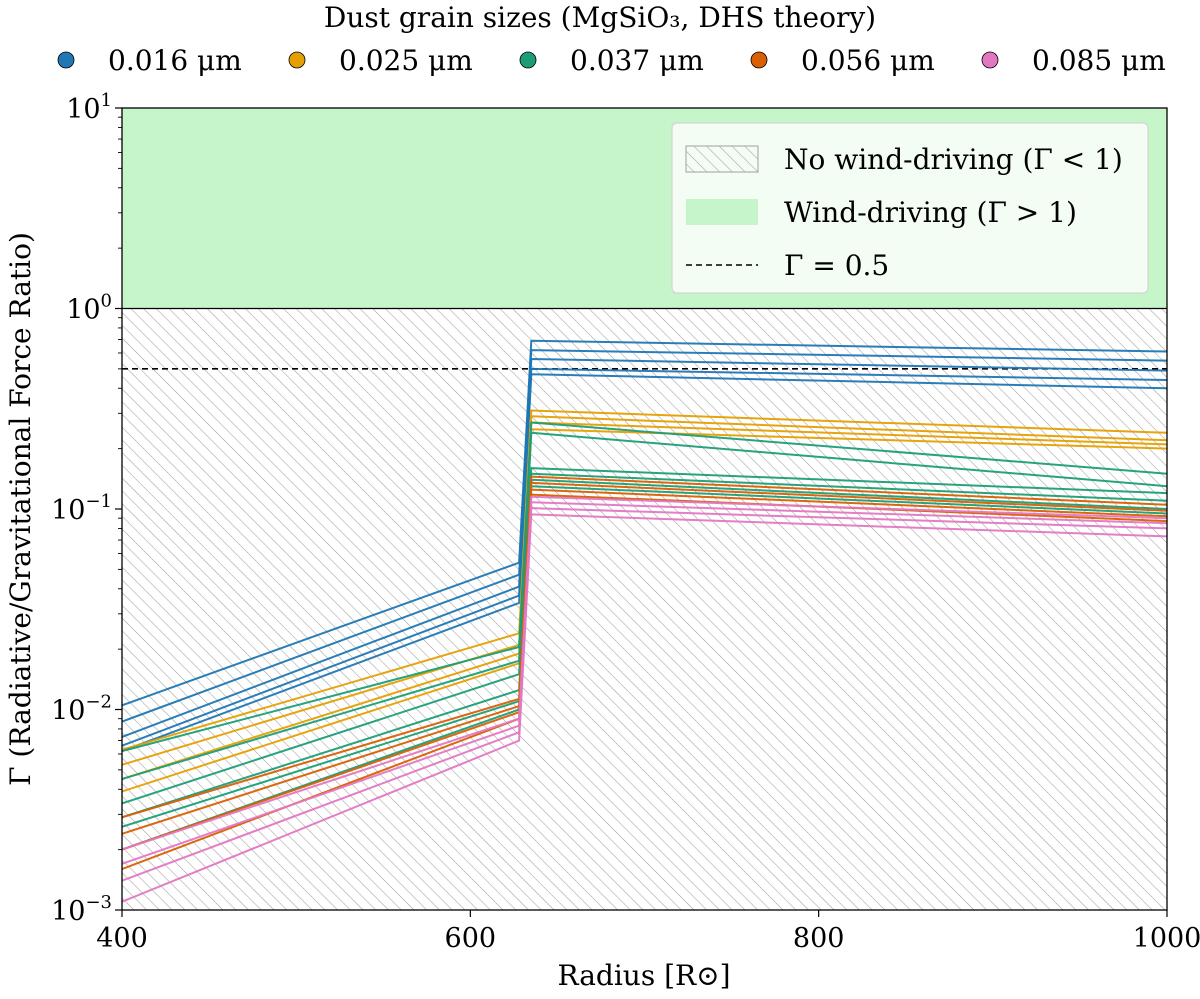 The height and width of the screenshot is (999, 1200). What do you see at coordinates (930, 212) in the screenshot?
I see `region-legend-label-1: Wind-driving (Γ > 1)` at bounding box center [930, 212].